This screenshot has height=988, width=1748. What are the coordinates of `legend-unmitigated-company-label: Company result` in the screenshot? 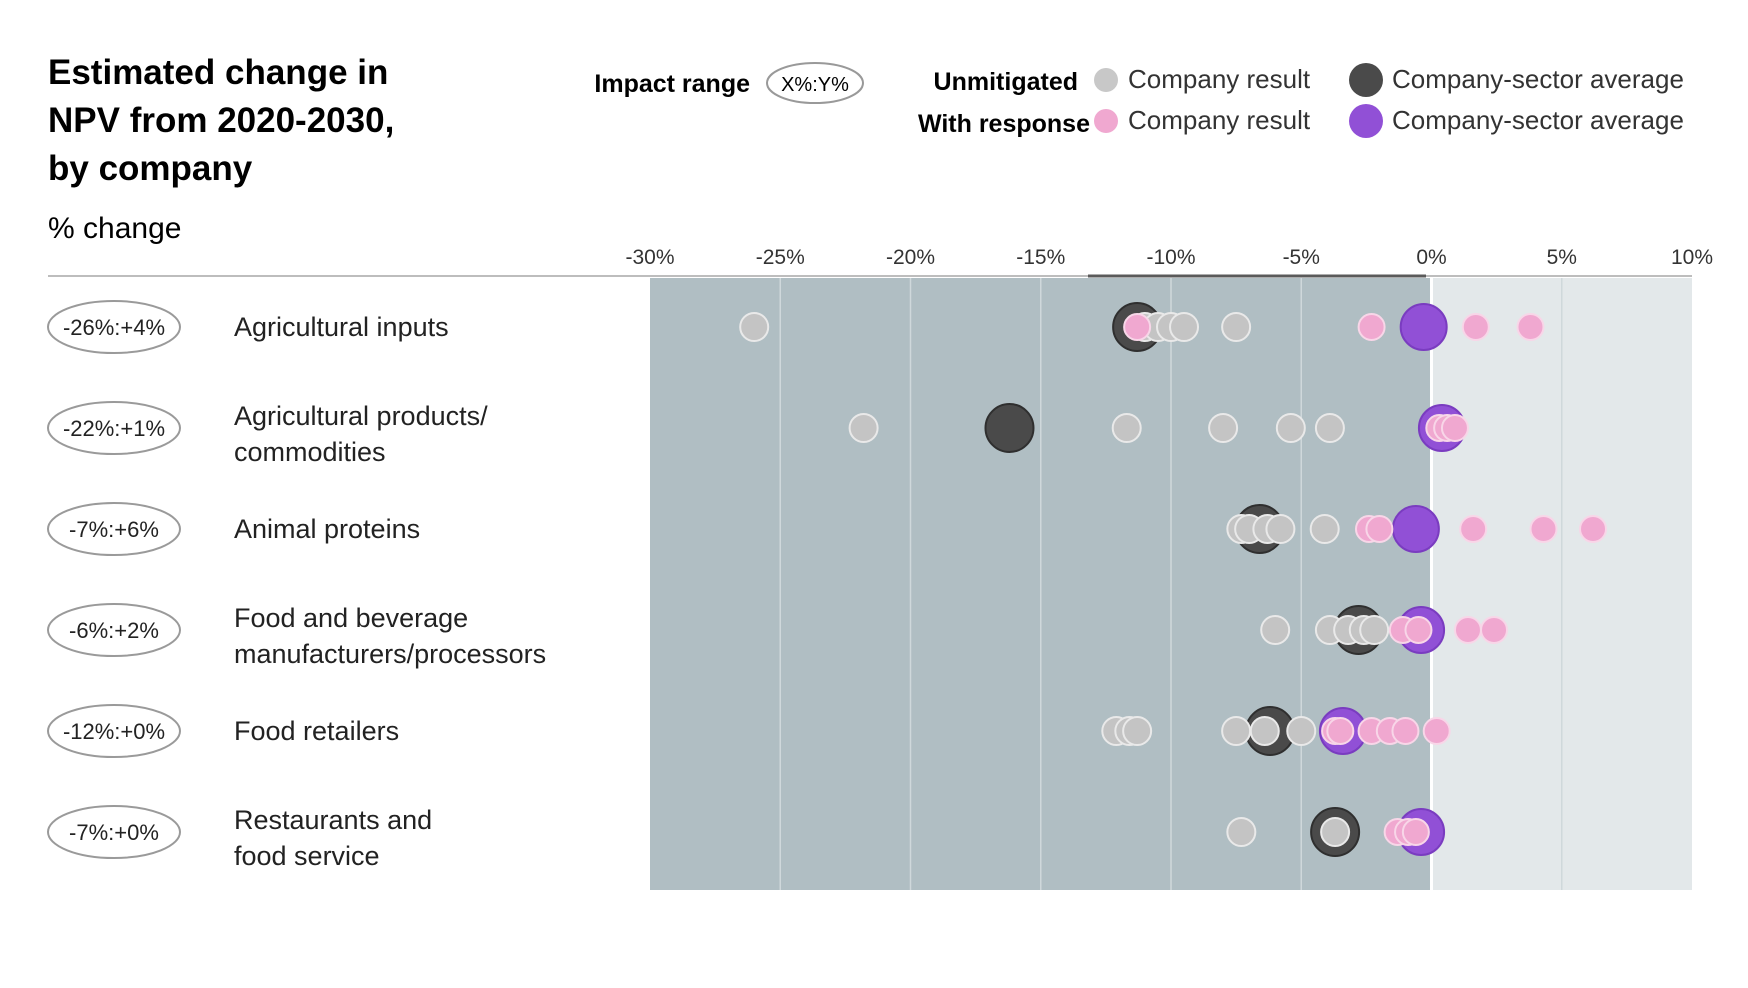 It's located at (1219, 79).